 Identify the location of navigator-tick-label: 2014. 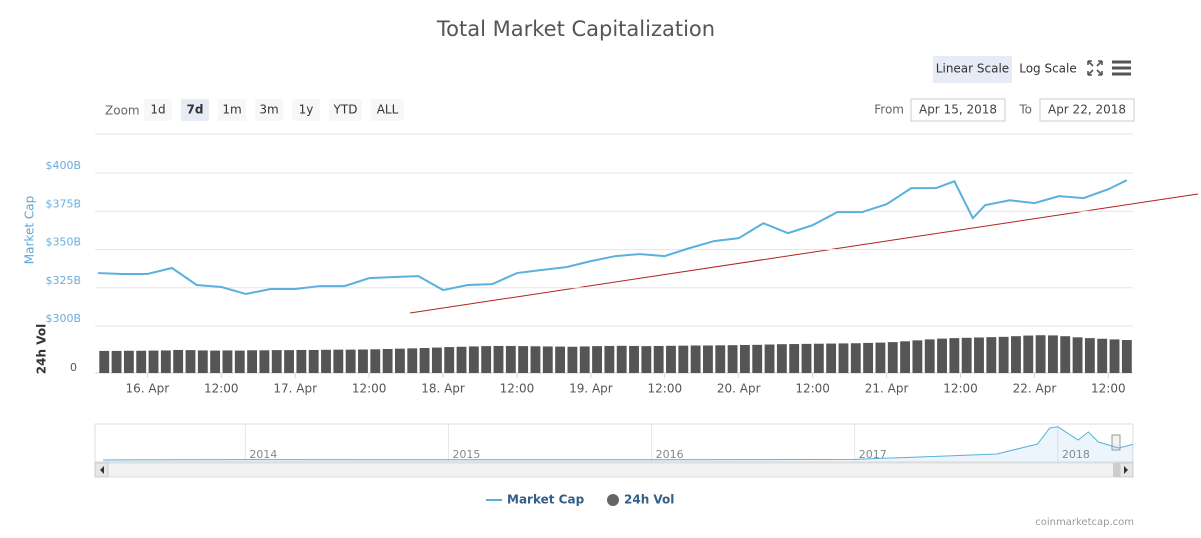
(263, 454).